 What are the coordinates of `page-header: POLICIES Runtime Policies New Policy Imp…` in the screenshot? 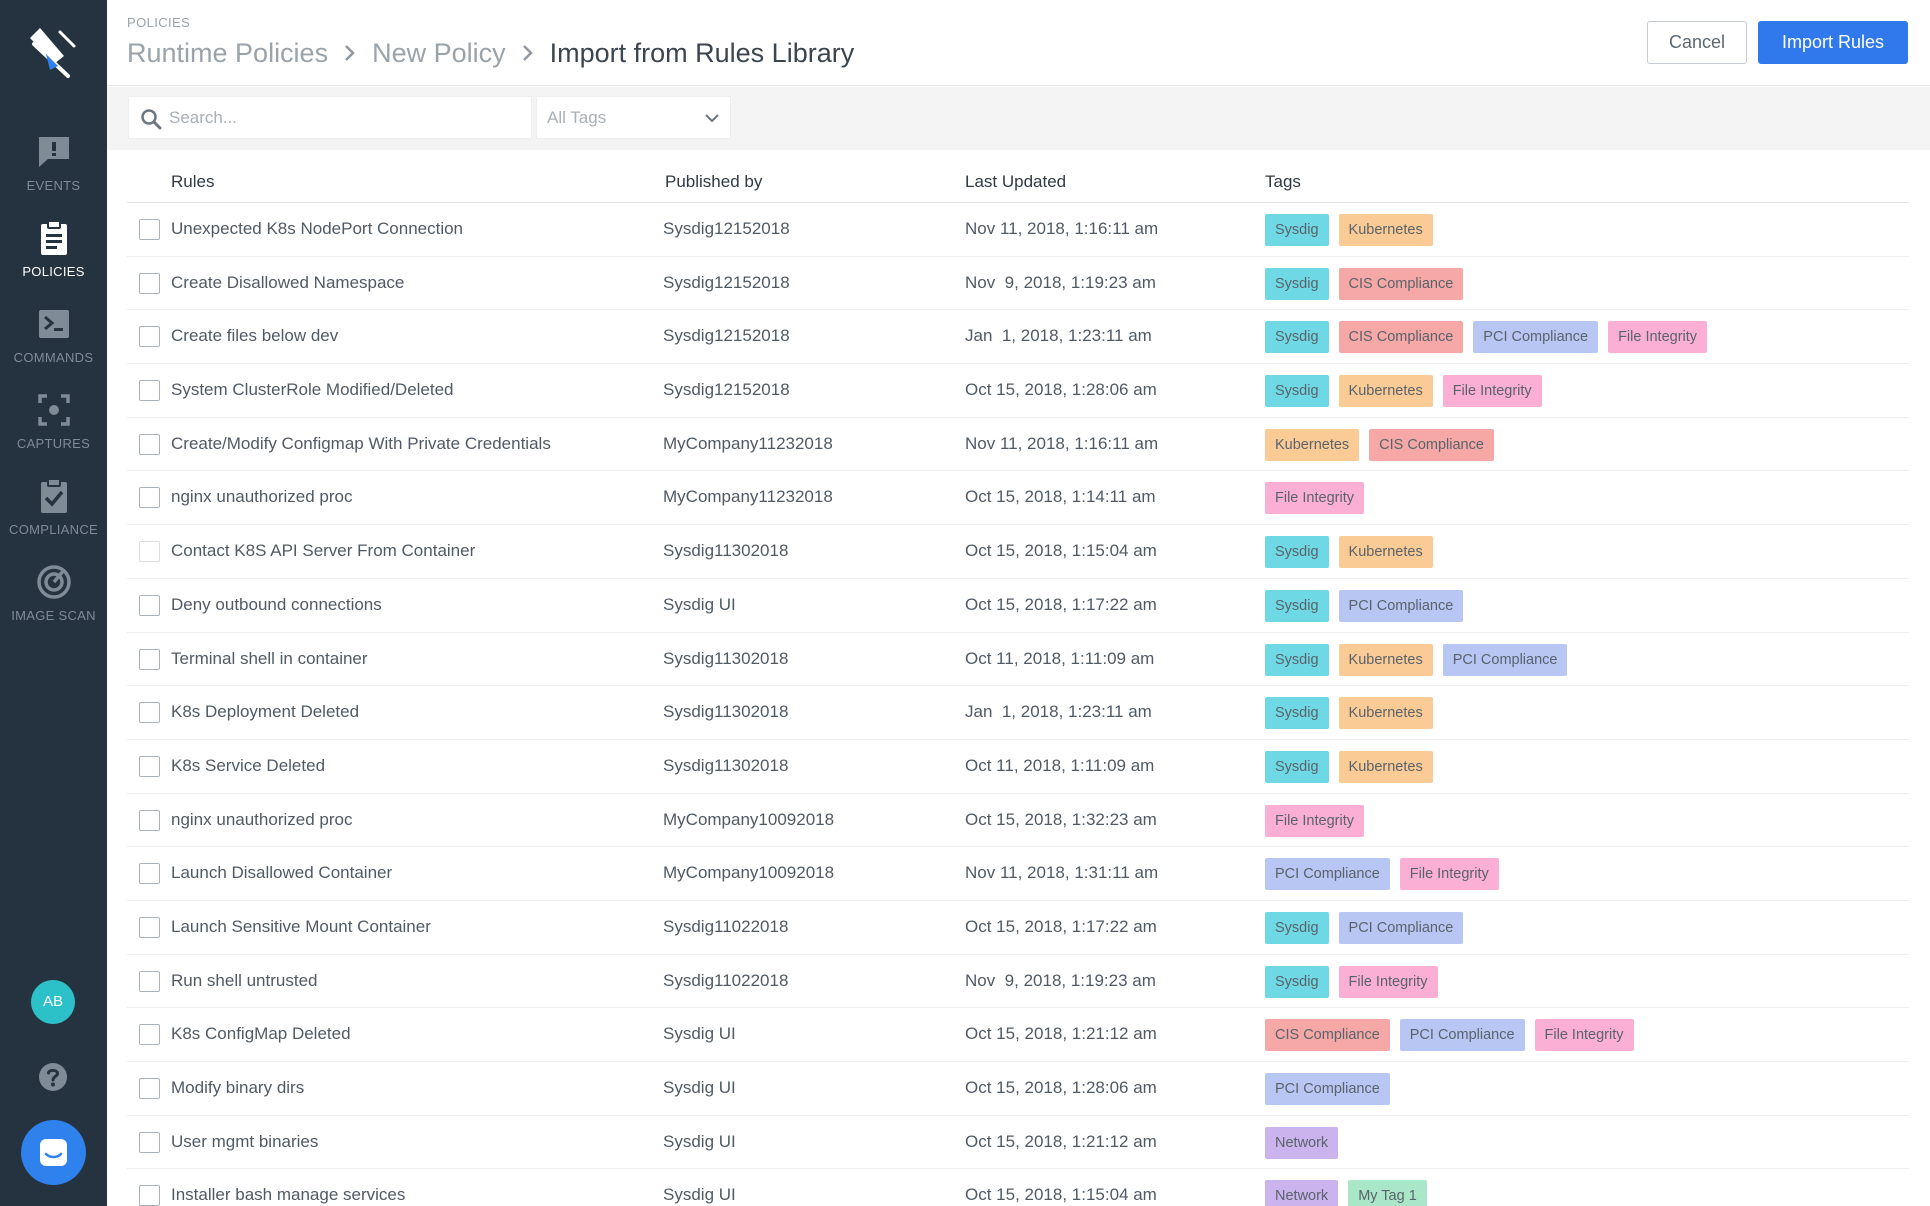 It's located at (1018, 43).